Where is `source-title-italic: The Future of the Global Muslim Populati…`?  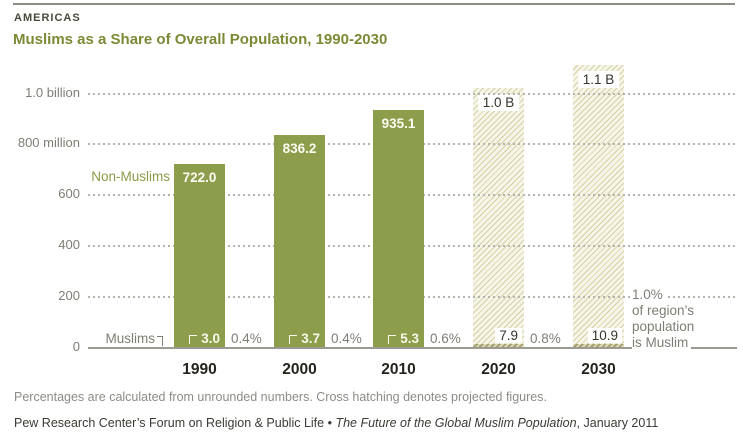 source-title-italic: The Future of the Global Muslim Populati… is located at coordinates (456, 423).